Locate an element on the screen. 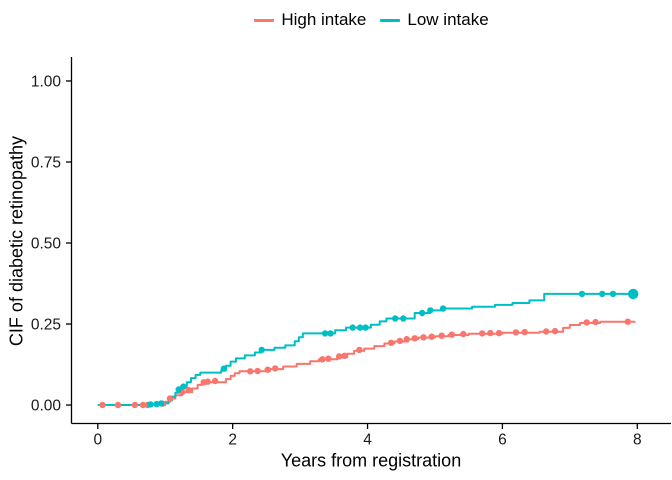  legend: High intake Low intake is located at coordinates (371, 20).